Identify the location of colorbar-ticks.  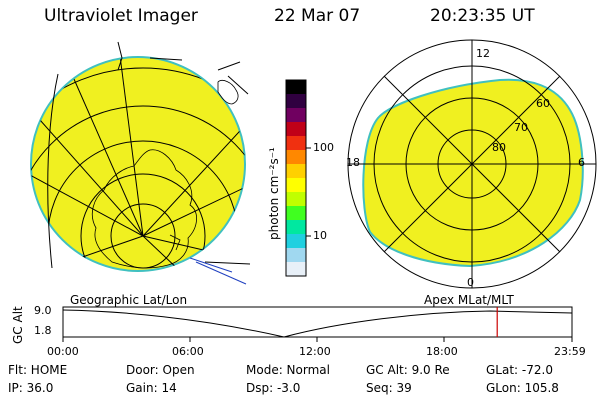
(308, 192).